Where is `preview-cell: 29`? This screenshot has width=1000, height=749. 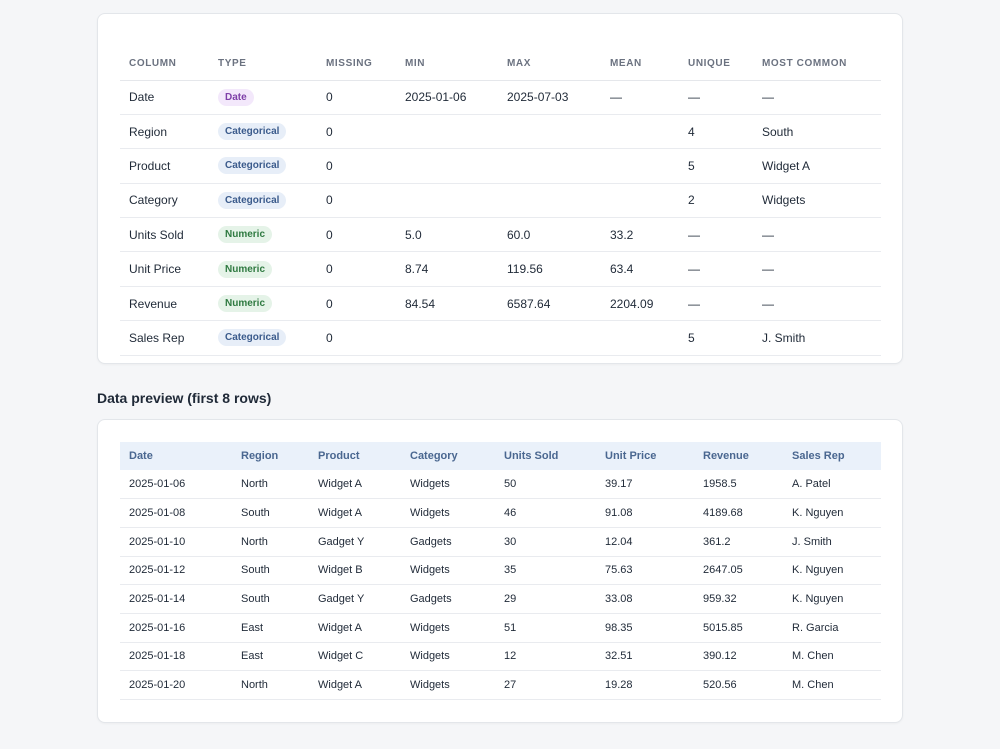
preview-cell: 29 is located at coordinates (545, 599).